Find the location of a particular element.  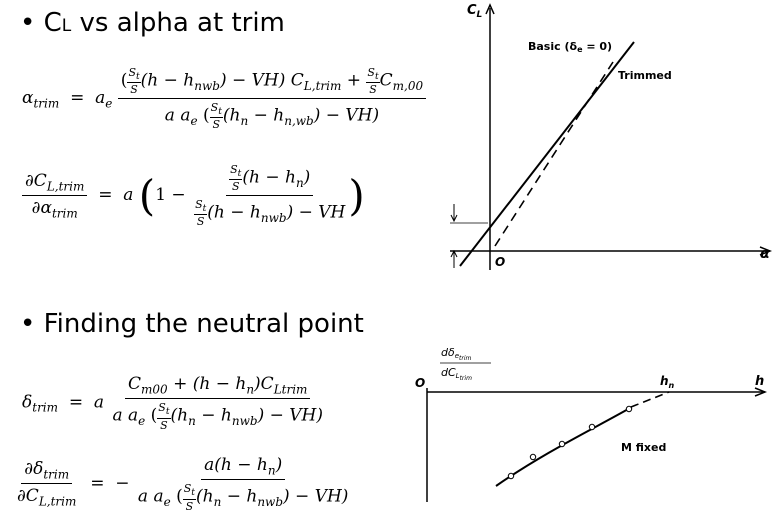

eq3-den-sub2: n is located at coordinates (192, 421).